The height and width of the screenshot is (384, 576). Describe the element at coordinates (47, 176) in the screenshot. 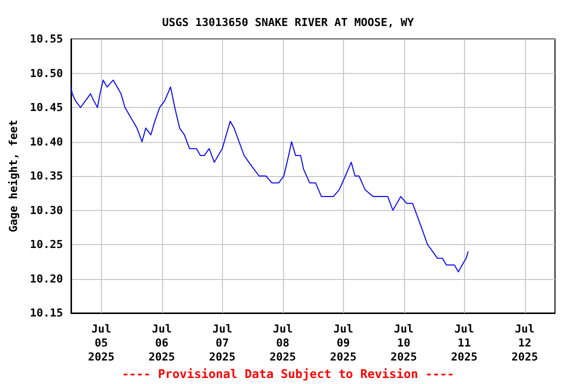

I see `y-tick-label: 10.35` at that location.